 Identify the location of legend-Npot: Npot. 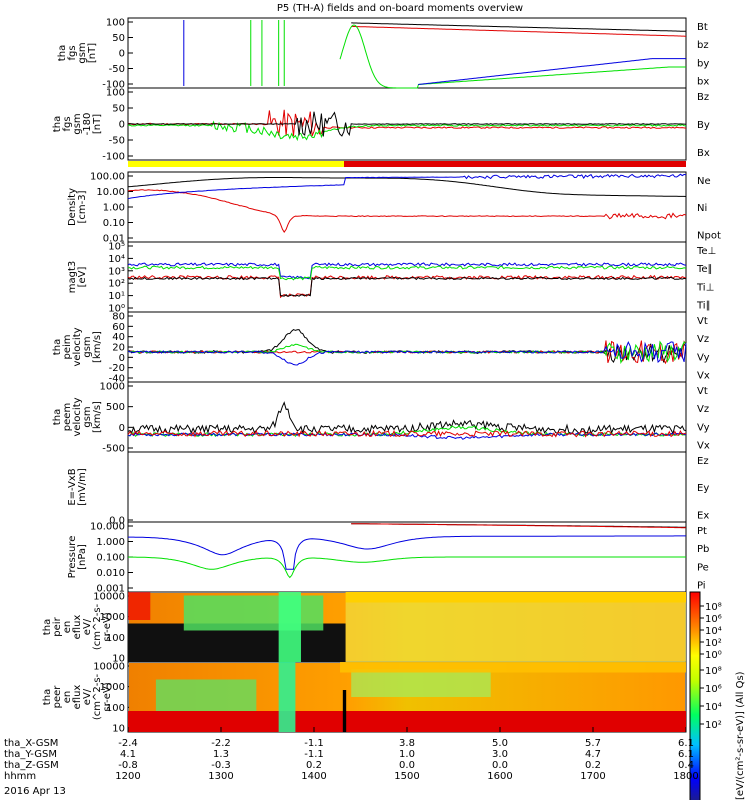
(709, 235).